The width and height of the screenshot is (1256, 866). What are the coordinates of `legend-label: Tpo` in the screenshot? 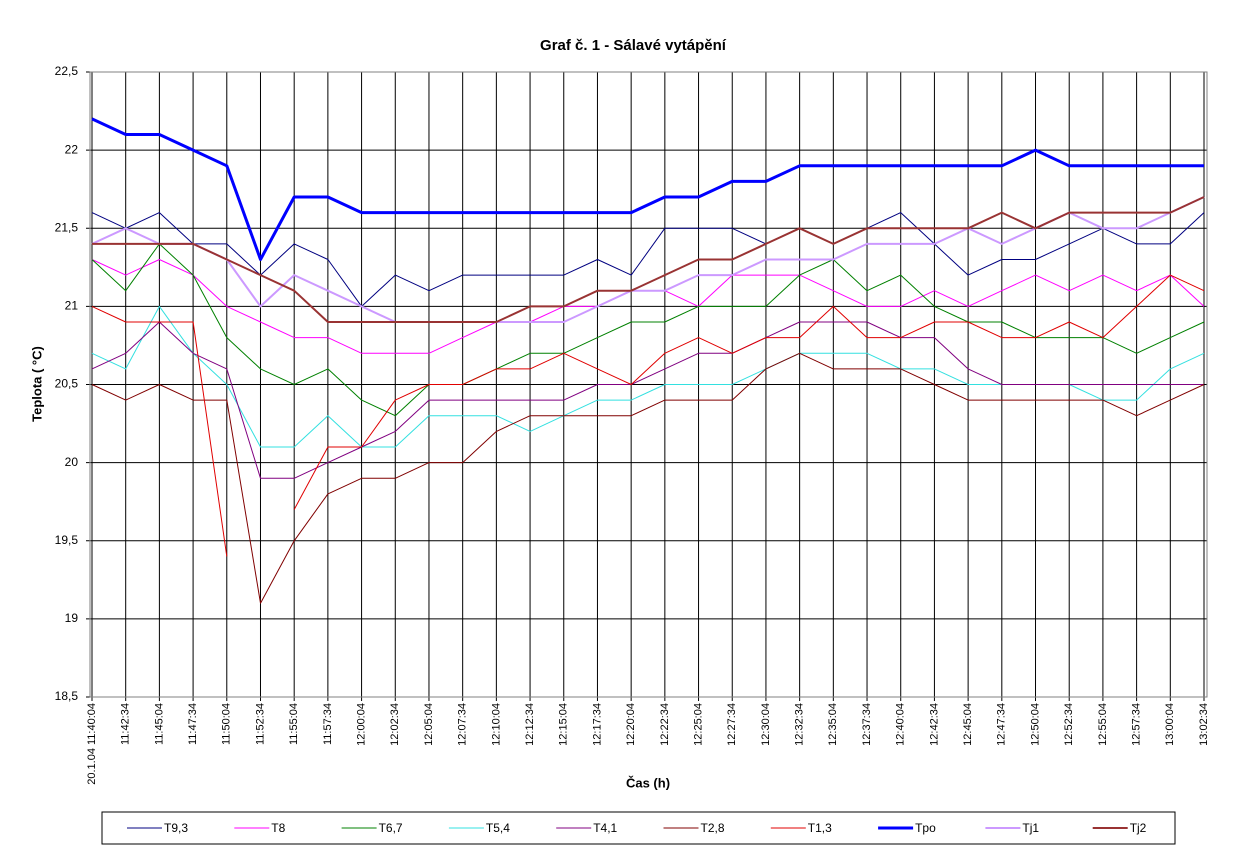 It's located at (925, 828).